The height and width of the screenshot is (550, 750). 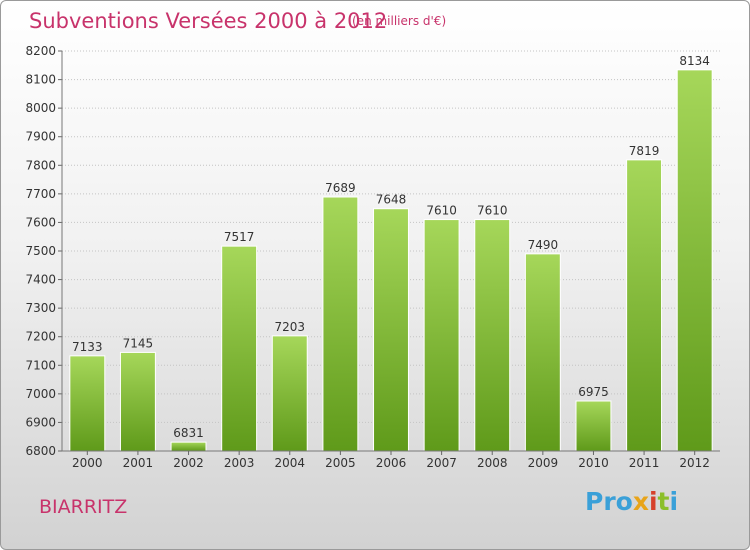 What do you see at coordinates (289, 463) in the screenshot?
I see `x-tick-label: 2004` at bounding box center [289, 463].